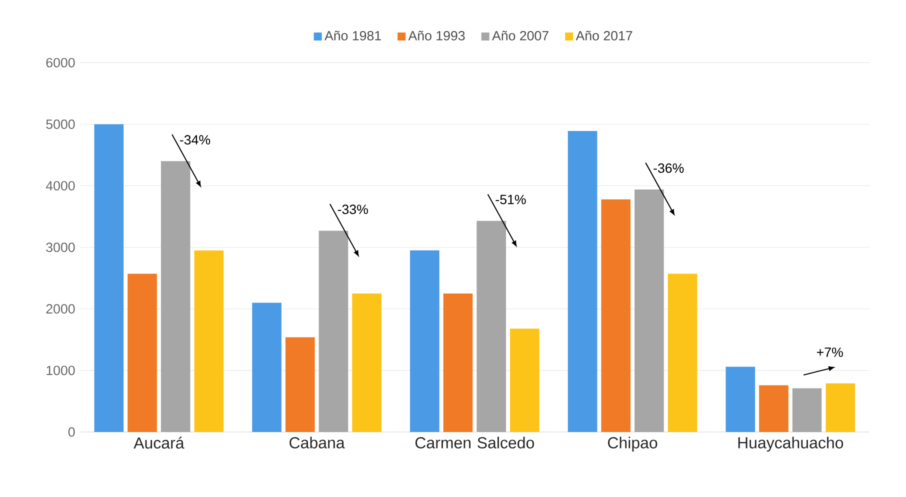 Image resolution: width=906 pixels, height=497 pixels. I want to click on x-tick-label: Cabana, so click(317, 442).